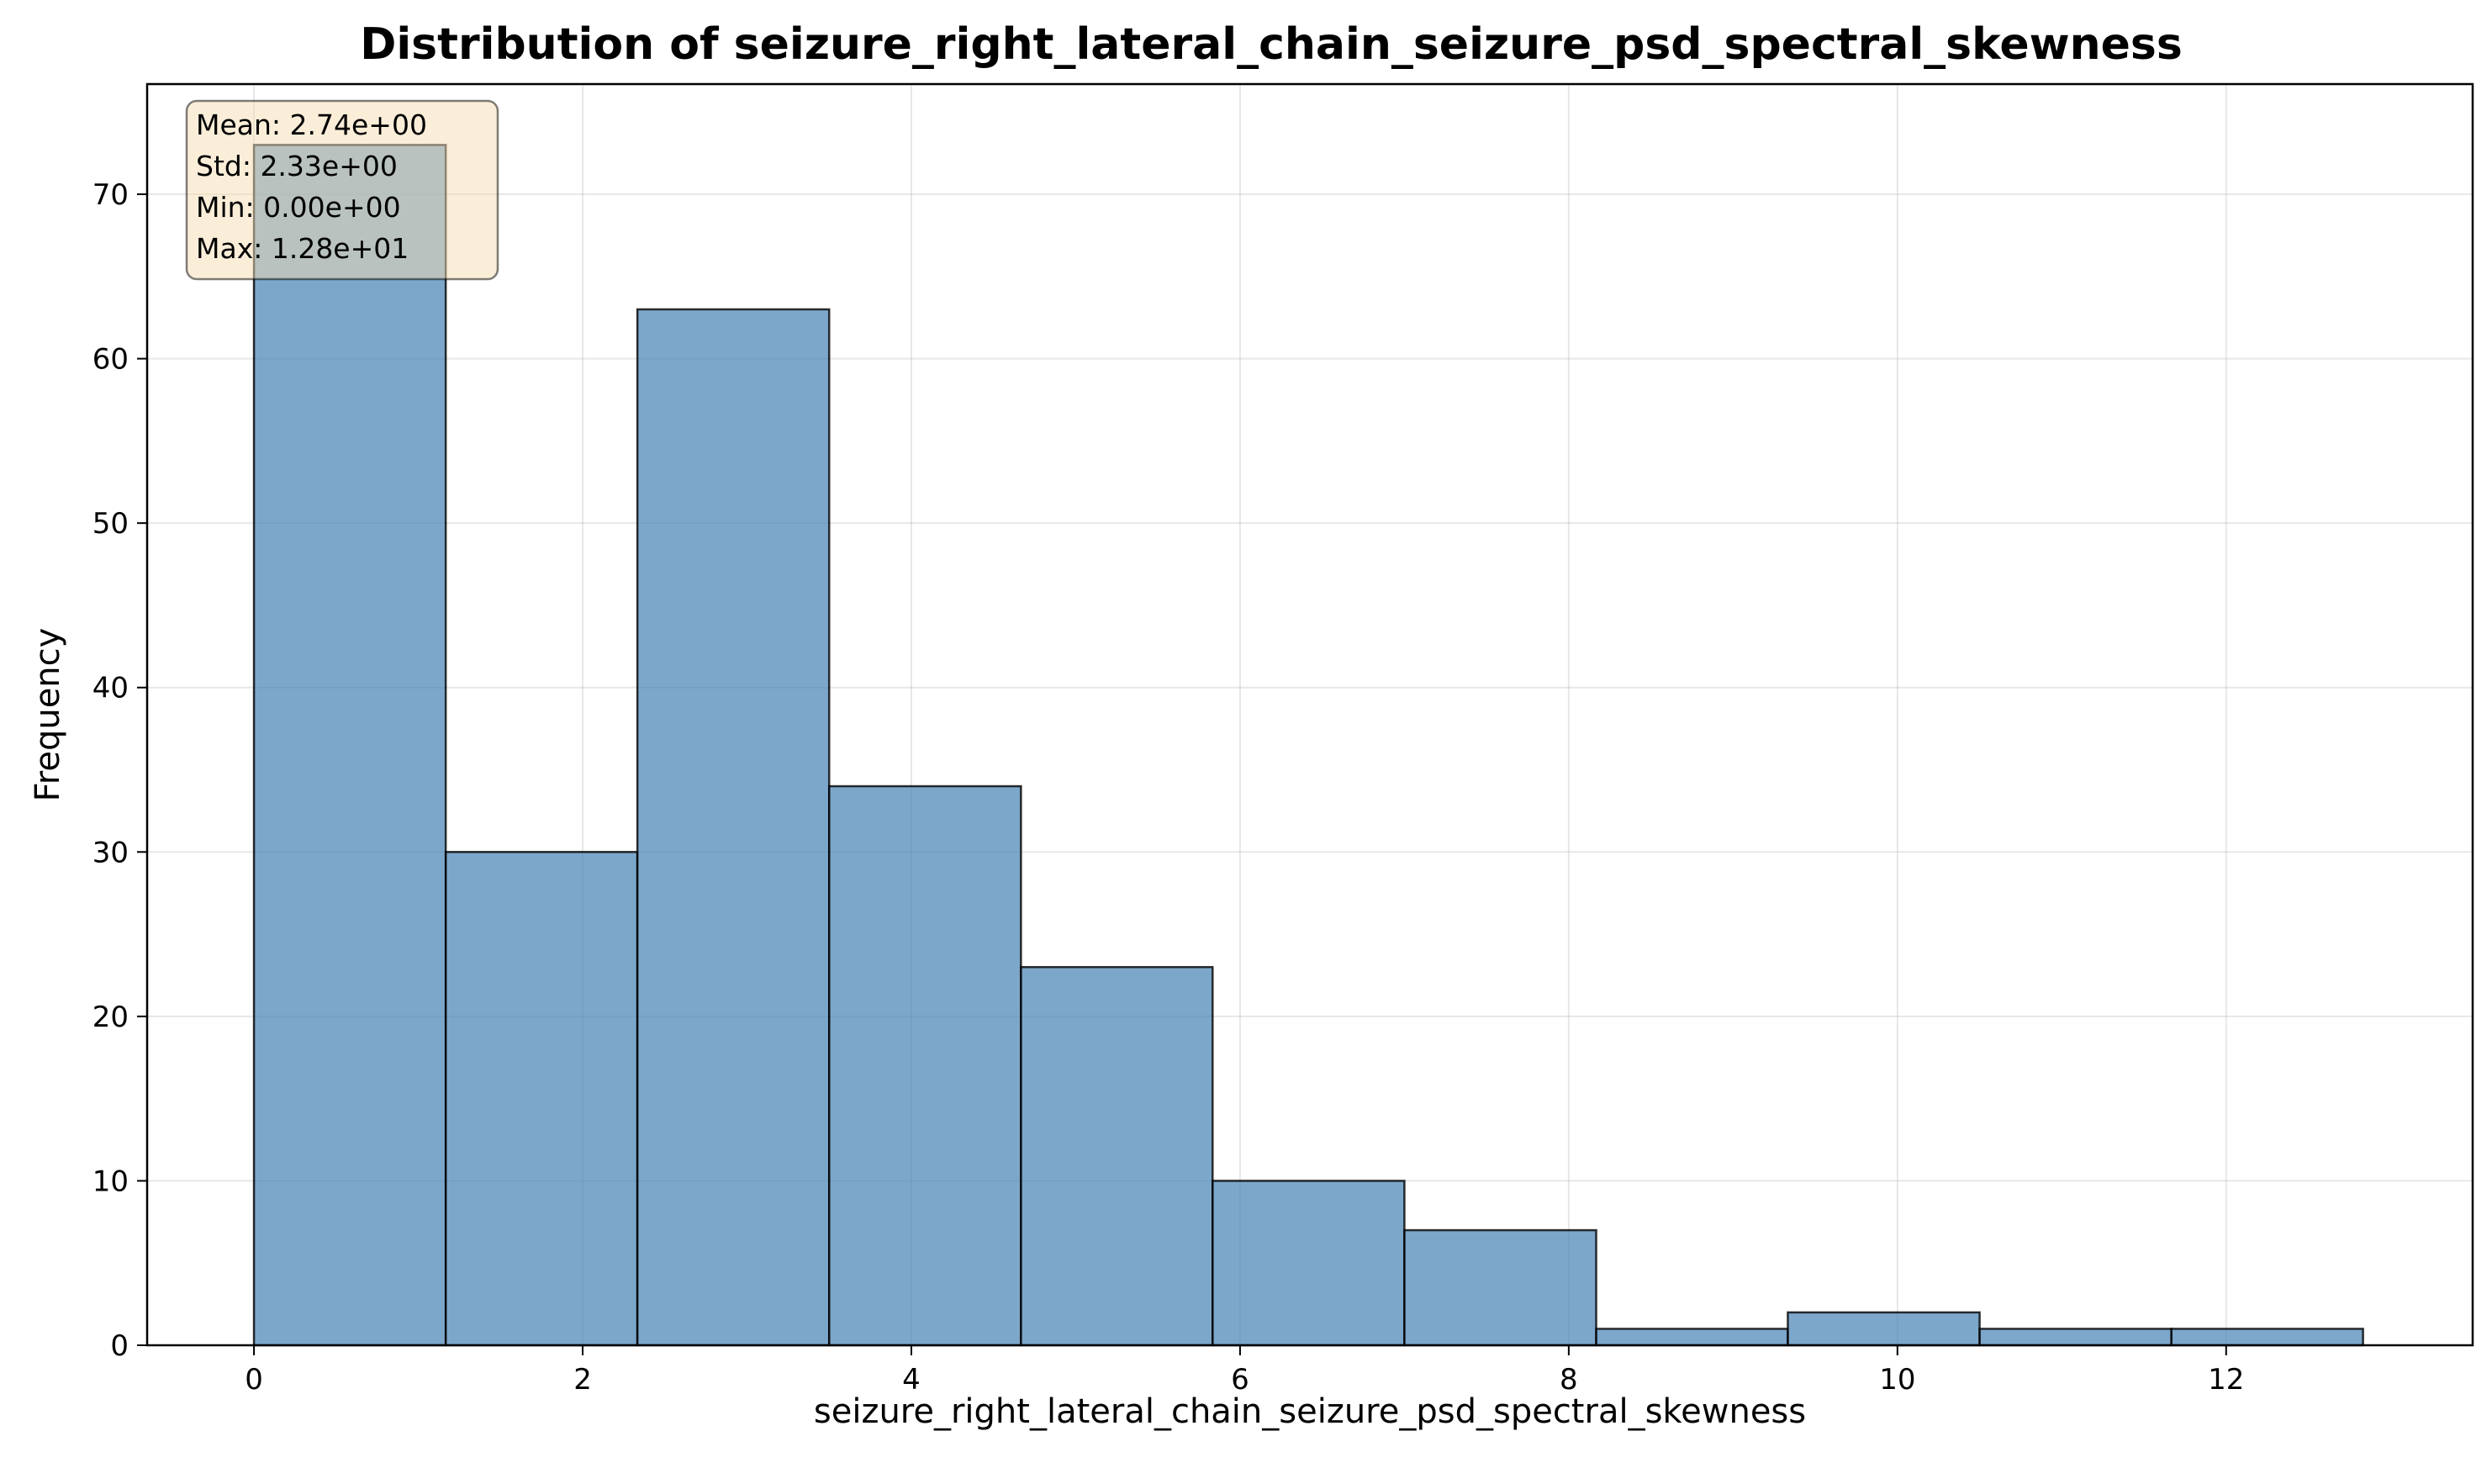 The height and width of the screenshot is (1484, 2492). Describe the element at coordinates (110, 524) in the screenshot. I see `y-tick-label: 50` at that location.